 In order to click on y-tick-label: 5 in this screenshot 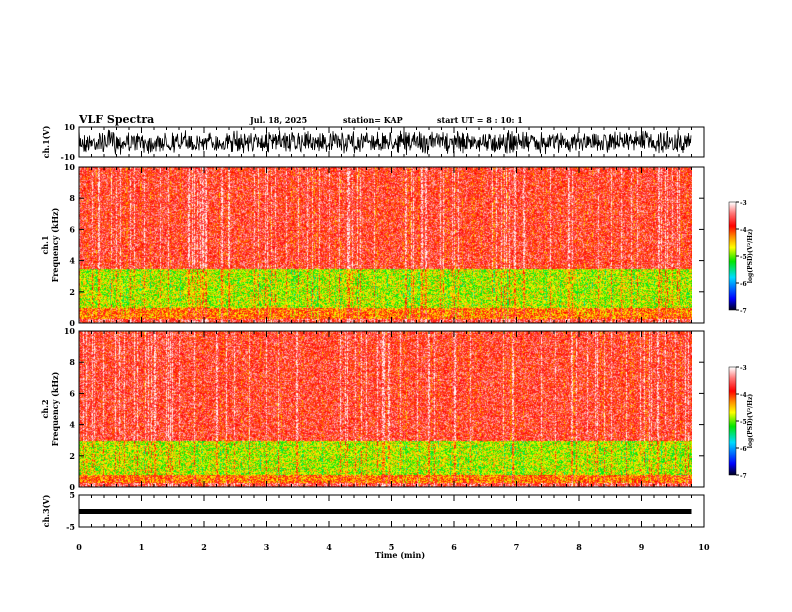, I will do `click(72, 495)`.